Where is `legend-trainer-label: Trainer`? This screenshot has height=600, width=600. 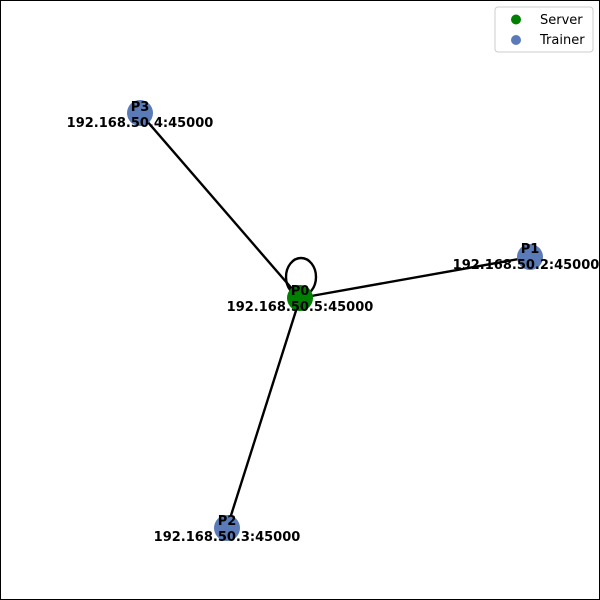
legend-trainer-label: Trainer is located at coordinates (562, 40).